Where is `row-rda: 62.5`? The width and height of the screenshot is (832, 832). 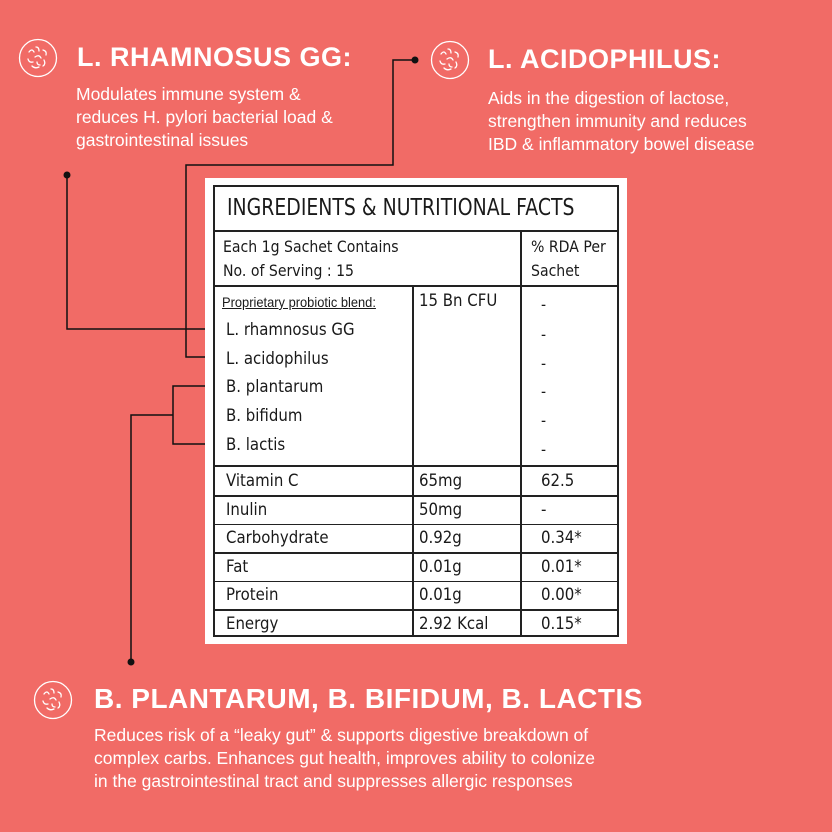
row-rda: 62.5 is located at coordinates (558, 481).